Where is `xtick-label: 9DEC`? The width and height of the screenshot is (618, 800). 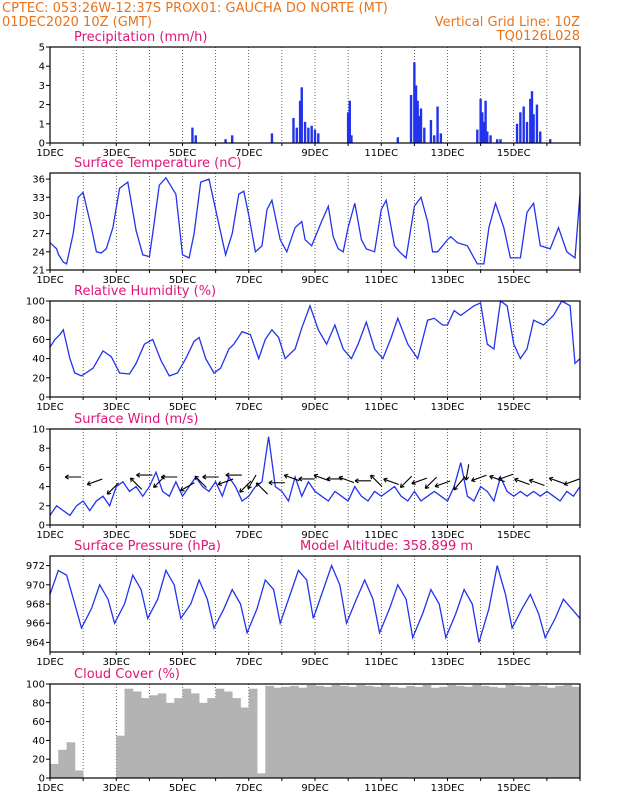 xtick-label: 9DEC is located at coordinates (314, 788).